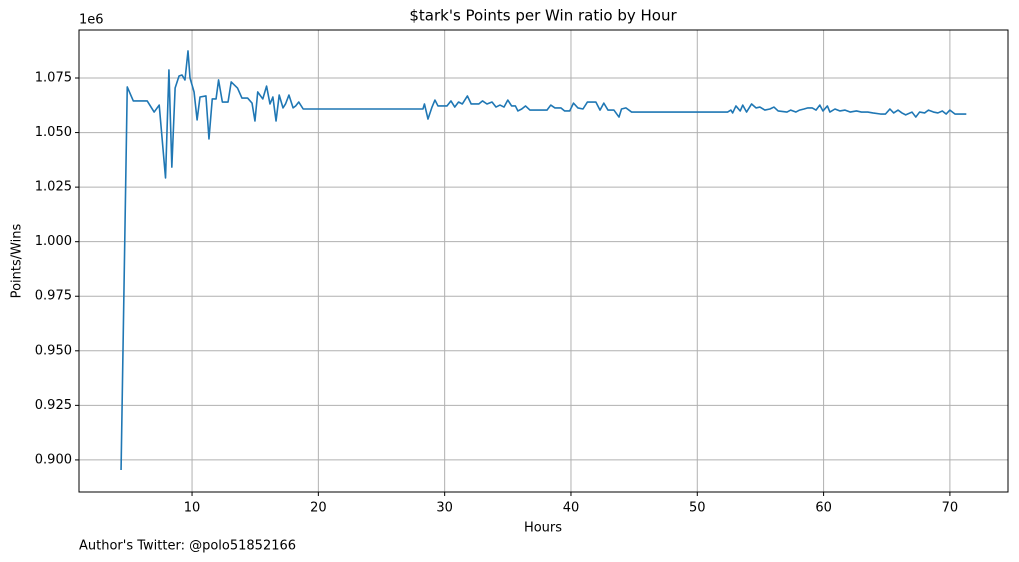 This screenshot has height=562, width=1019. Describe the element at coordinates (53, 78) in the screenshot. I see `y-tick-label: 1.075` at that location.